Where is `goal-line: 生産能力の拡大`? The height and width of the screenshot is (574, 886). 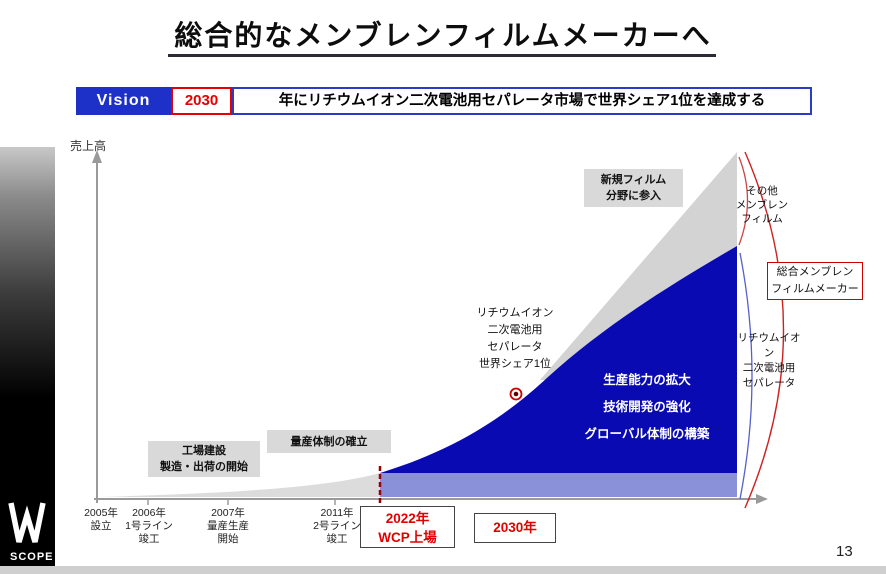
goal-line: 生産能力の拡大 is located at coordinates (647, 380).